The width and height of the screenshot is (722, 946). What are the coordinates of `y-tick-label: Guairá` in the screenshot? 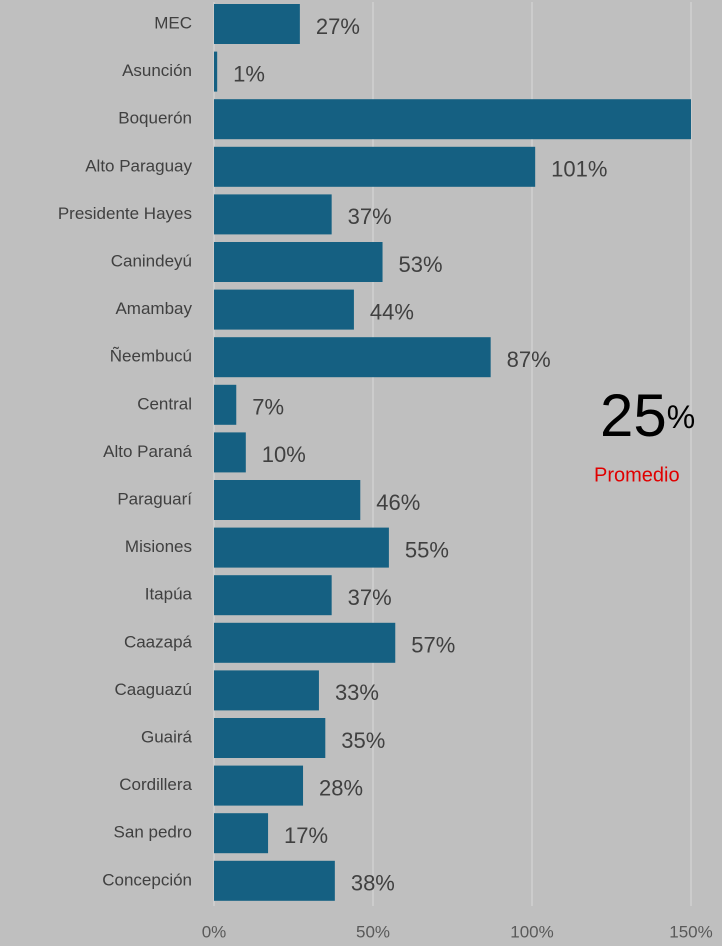 It's located at (167, 736).